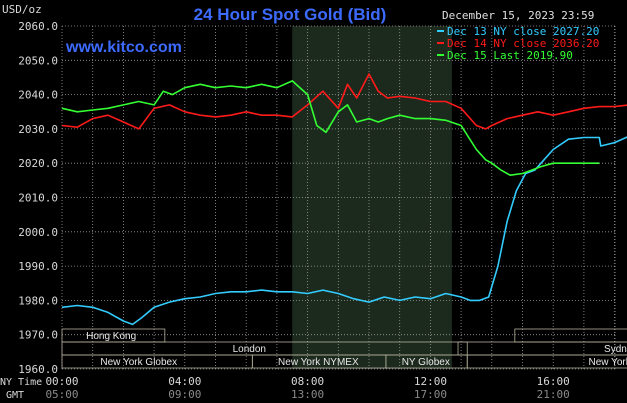  What do you see at coordinates (553, 394) in the screenshot?
I see `x-tick-label-gmt: 21:00` at bounding box center [553, 394].